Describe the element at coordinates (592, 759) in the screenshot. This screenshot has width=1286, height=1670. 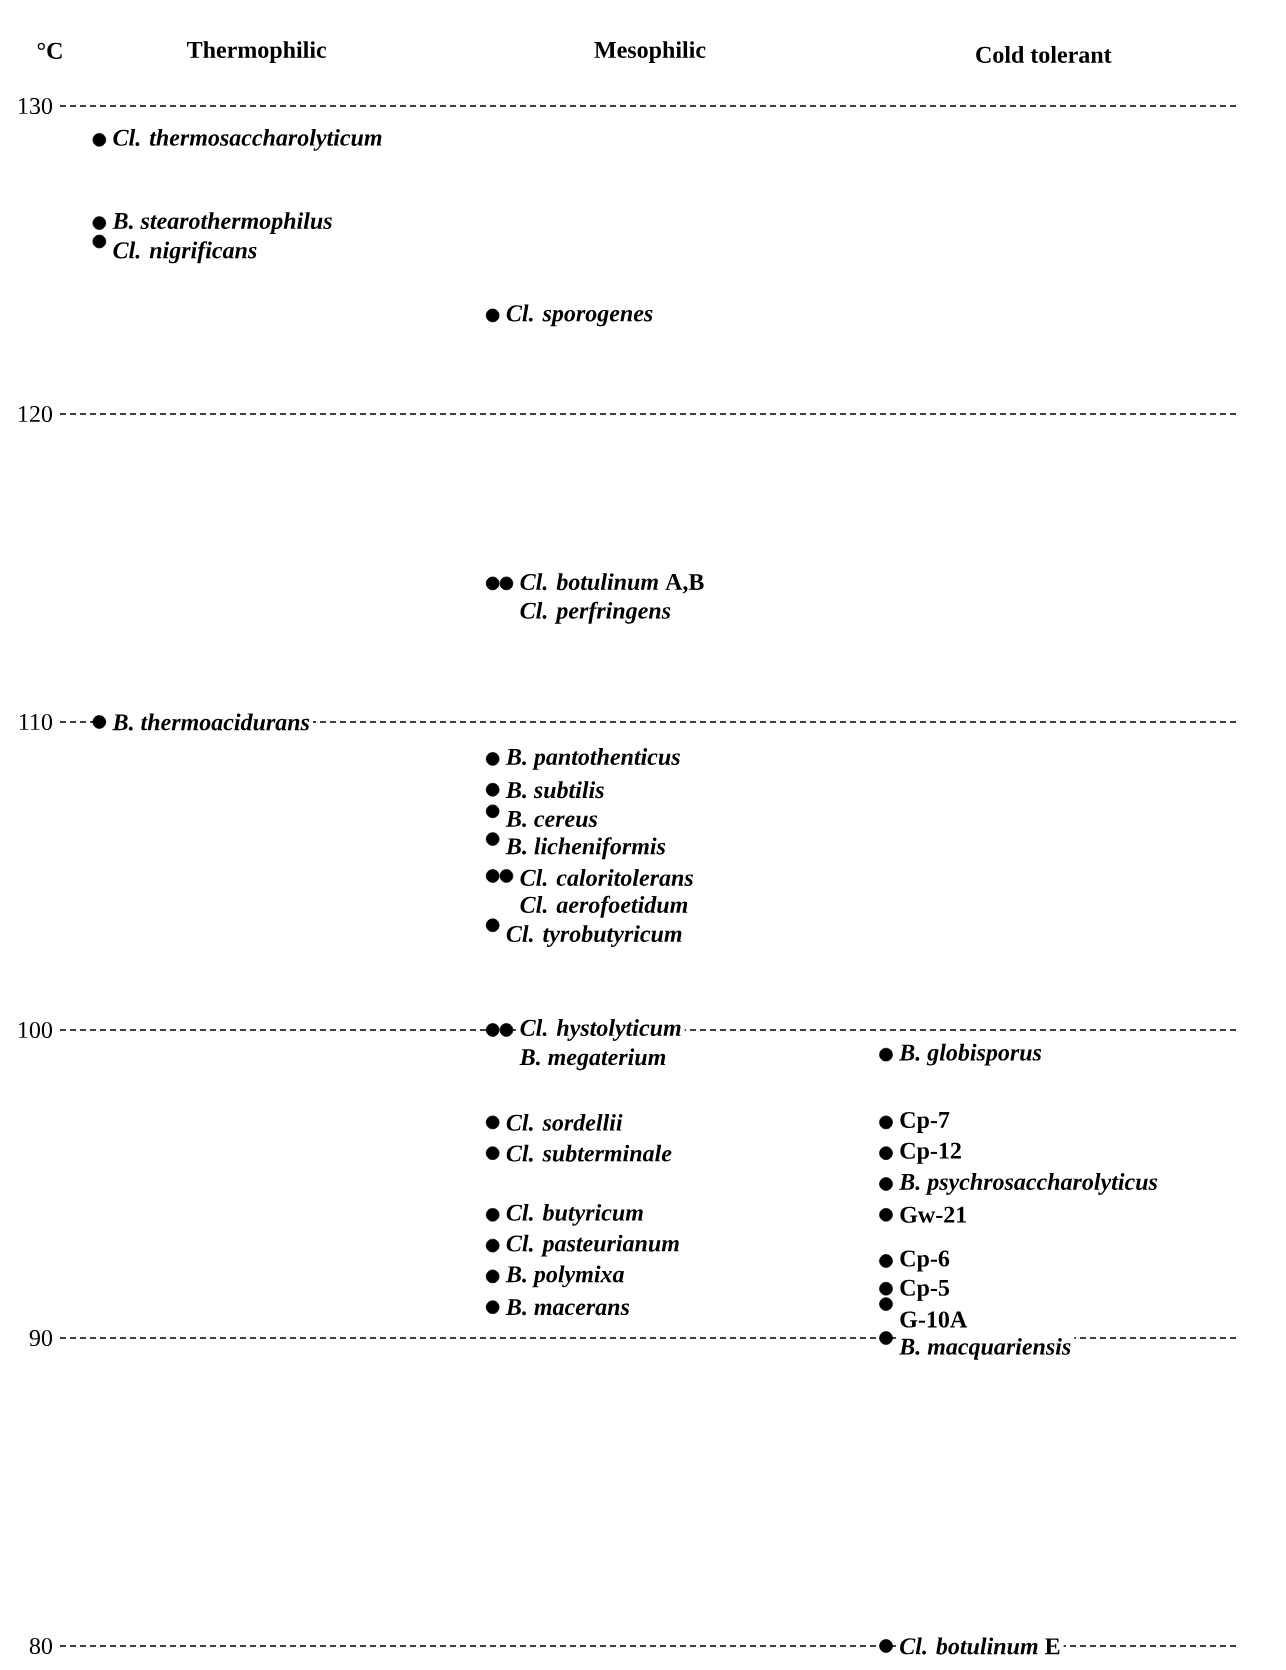
I see `annotation: B. pantothenticus` at that location.